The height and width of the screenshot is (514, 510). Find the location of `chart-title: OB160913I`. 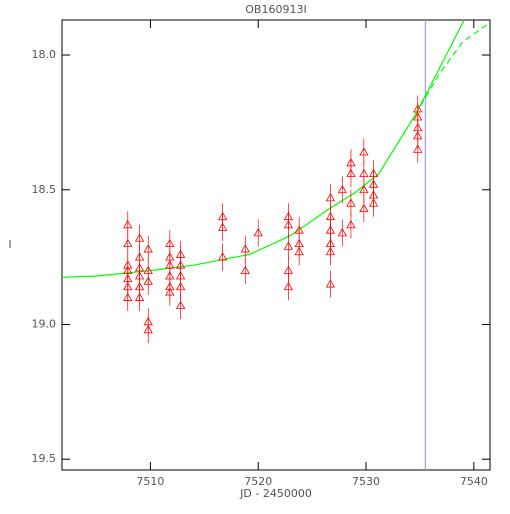

chart-title: OB160913I is located at coordinates (275, 9).